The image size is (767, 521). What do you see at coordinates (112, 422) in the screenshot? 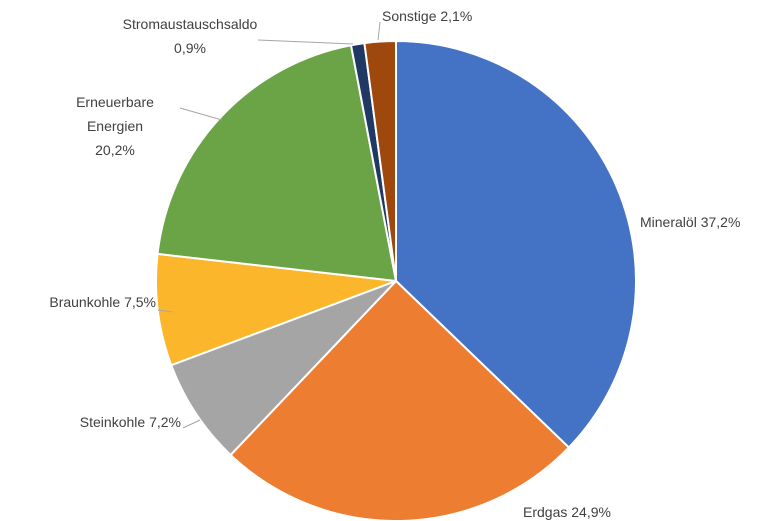
I see `category-name: Steinkohle` at bounding box center [112, 422].